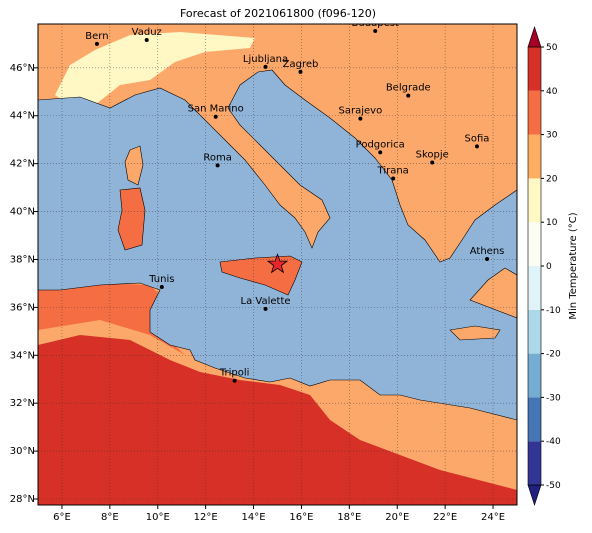 Image resolution: width=592 pixels, height=533 pixels. Describe the element at coordinates (22, 307) in the screenshot. I see `y-tick-label: 36°N` at that location.